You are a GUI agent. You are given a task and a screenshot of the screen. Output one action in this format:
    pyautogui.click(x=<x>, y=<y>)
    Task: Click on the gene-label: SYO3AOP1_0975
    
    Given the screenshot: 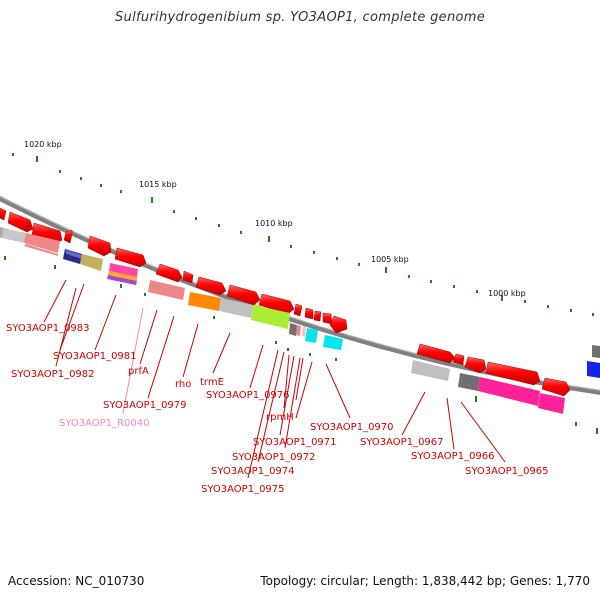 What is the action you would take?
    pyautogui.click(x=243, y=489)
    